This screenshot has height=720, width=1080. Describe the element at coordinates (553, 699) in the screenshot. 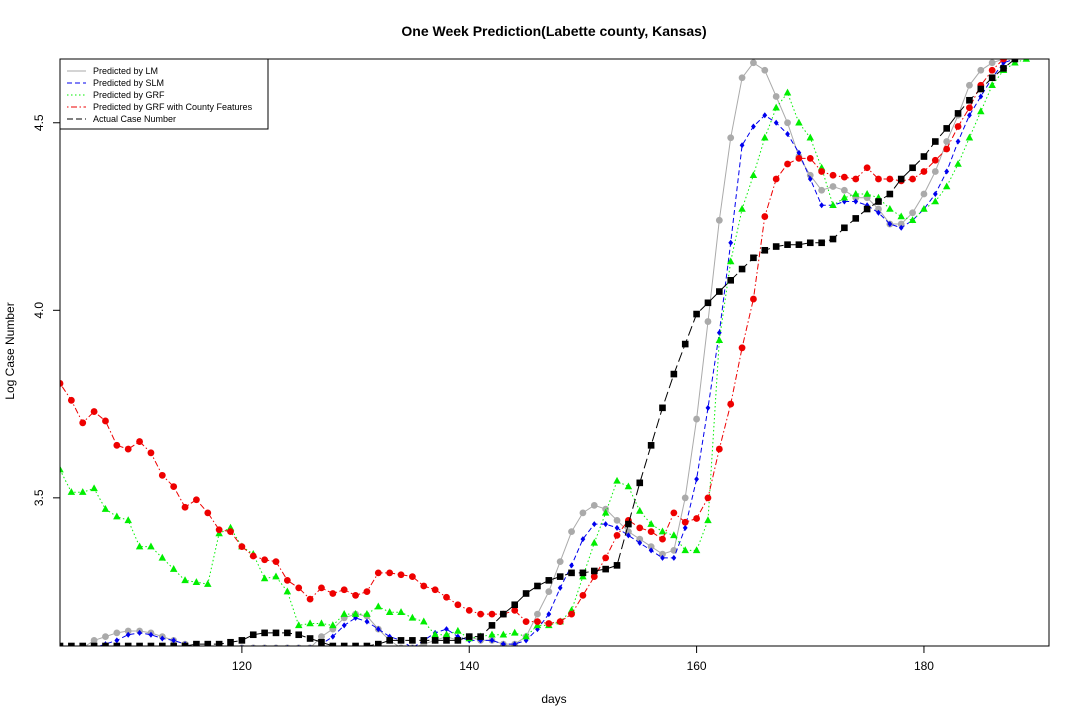

I see `x-axis-label: days` at that location.